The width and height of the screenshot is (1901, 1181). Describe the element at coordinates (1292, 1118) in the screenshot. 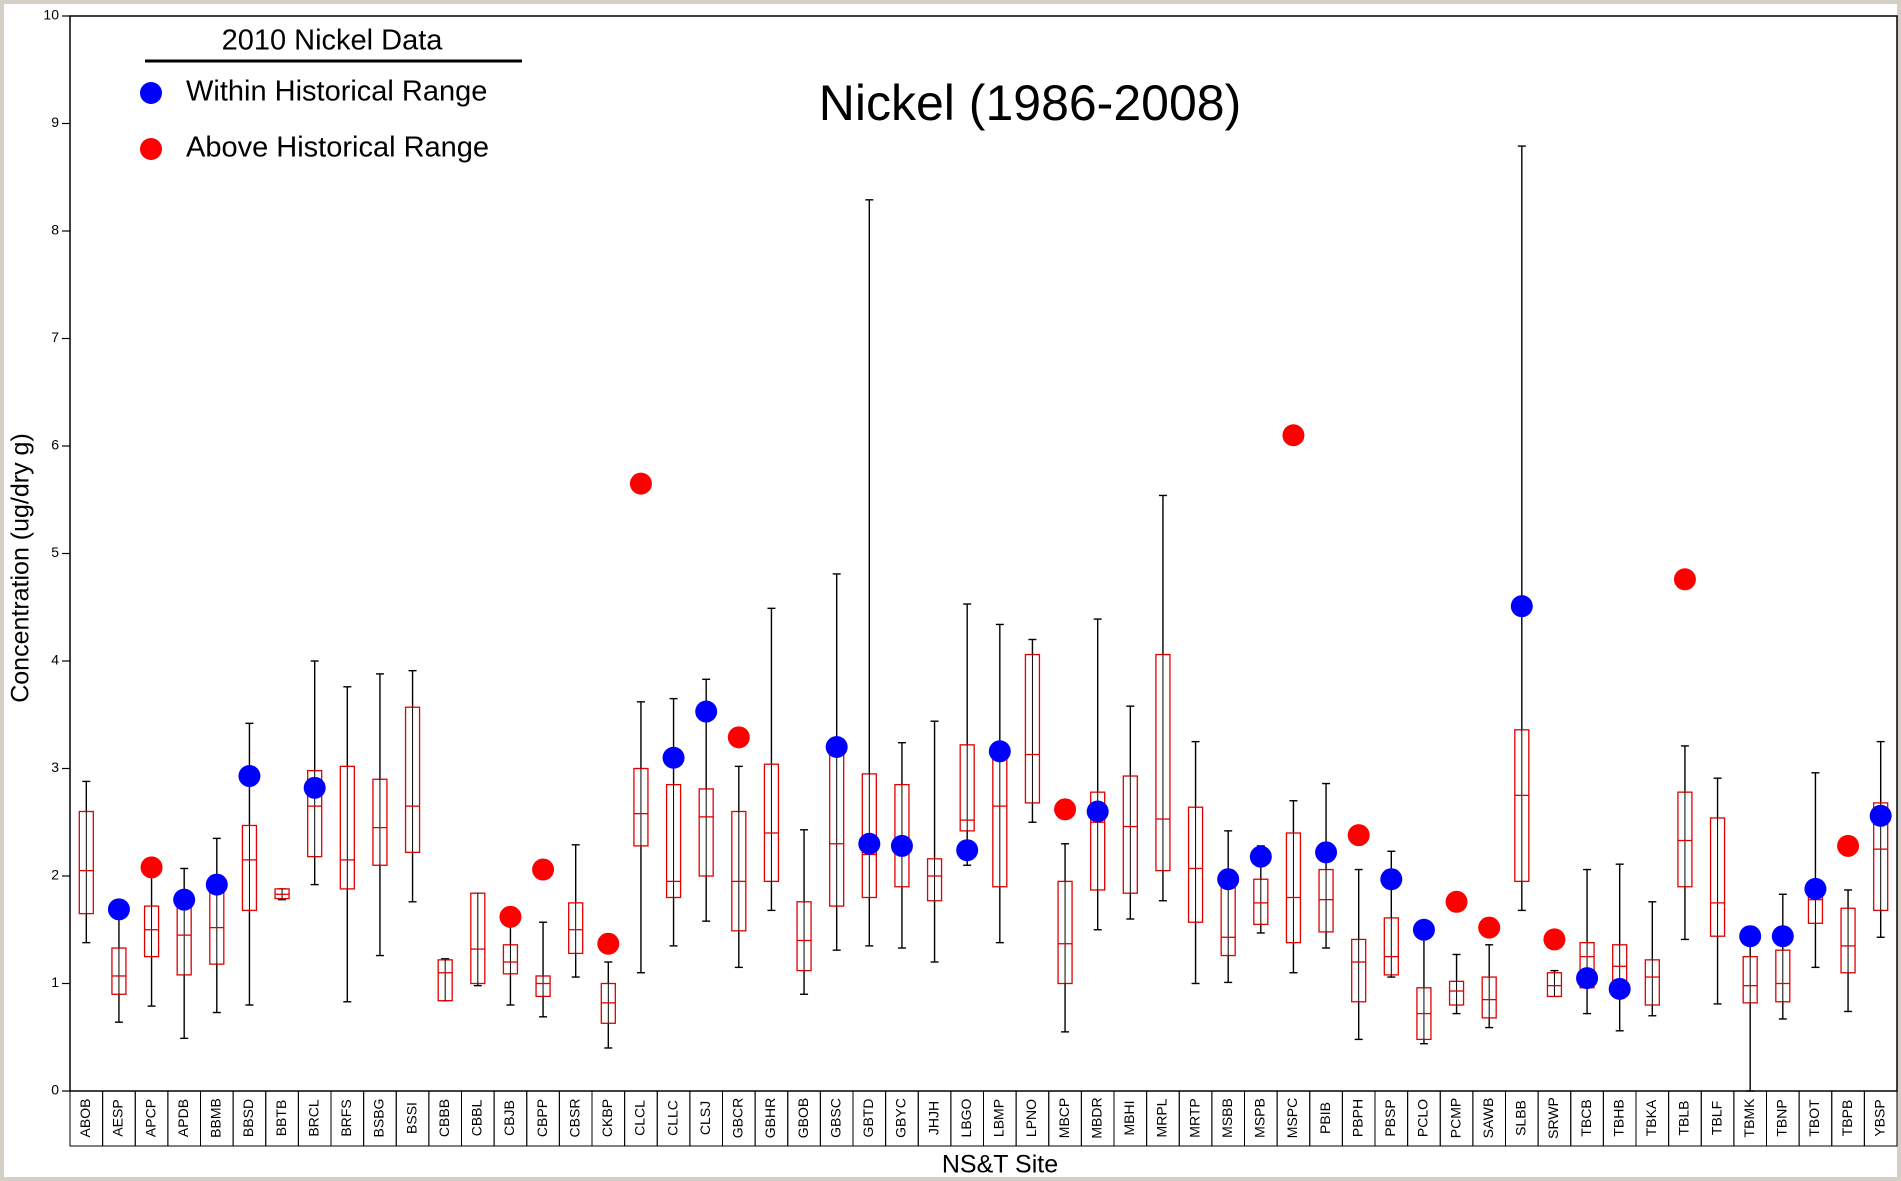

I see `x-tick-label: MSPC` at that location.